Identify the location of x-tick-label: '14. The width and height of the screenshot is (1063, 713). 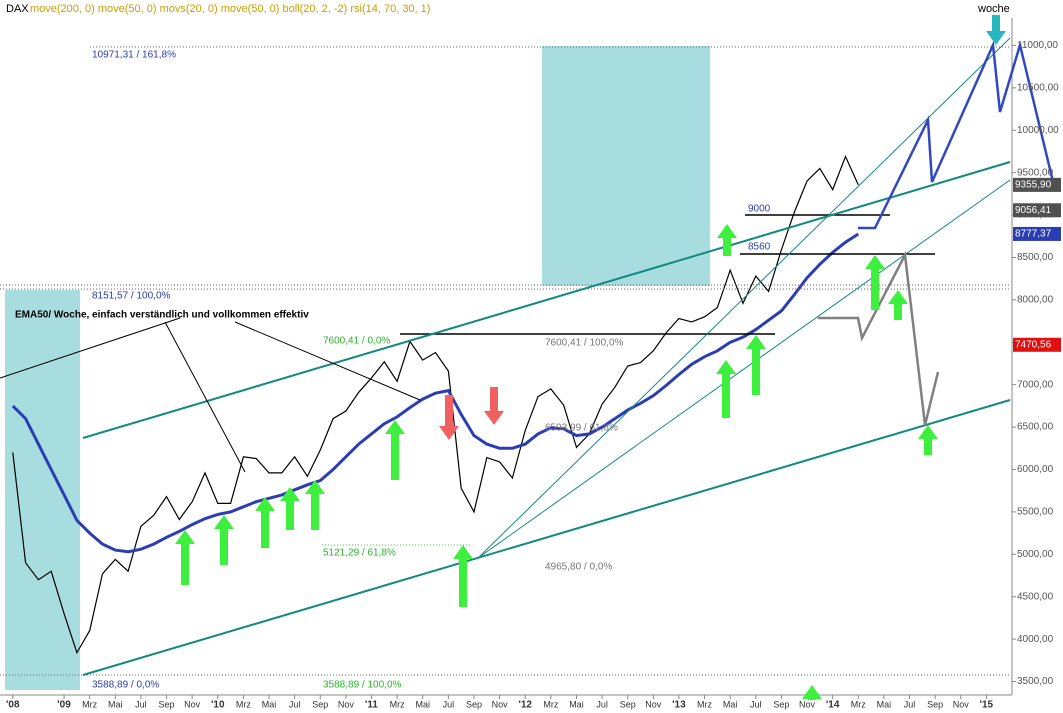
(833, 705).